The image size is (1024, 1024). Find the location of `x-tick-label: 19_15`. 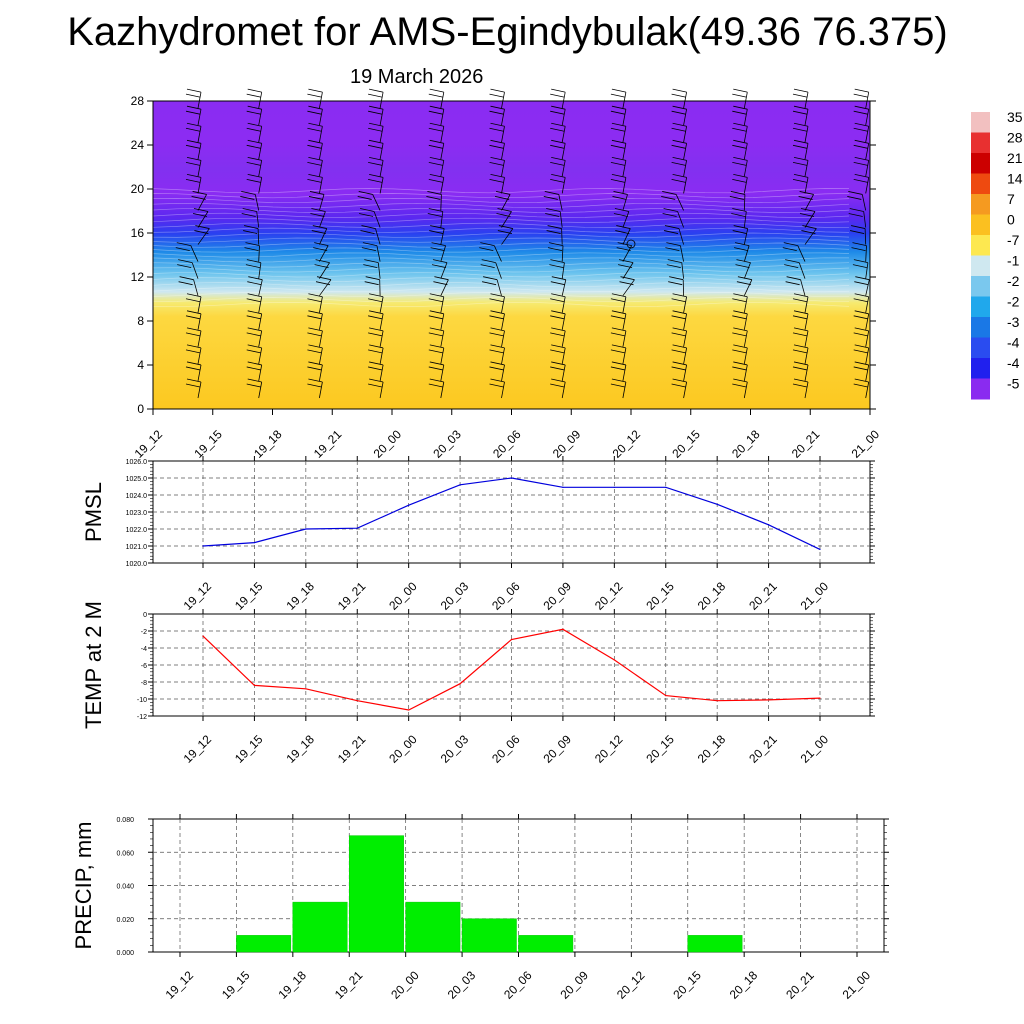

x-tick-label: 19_15 is located at coordinates (249, 596).